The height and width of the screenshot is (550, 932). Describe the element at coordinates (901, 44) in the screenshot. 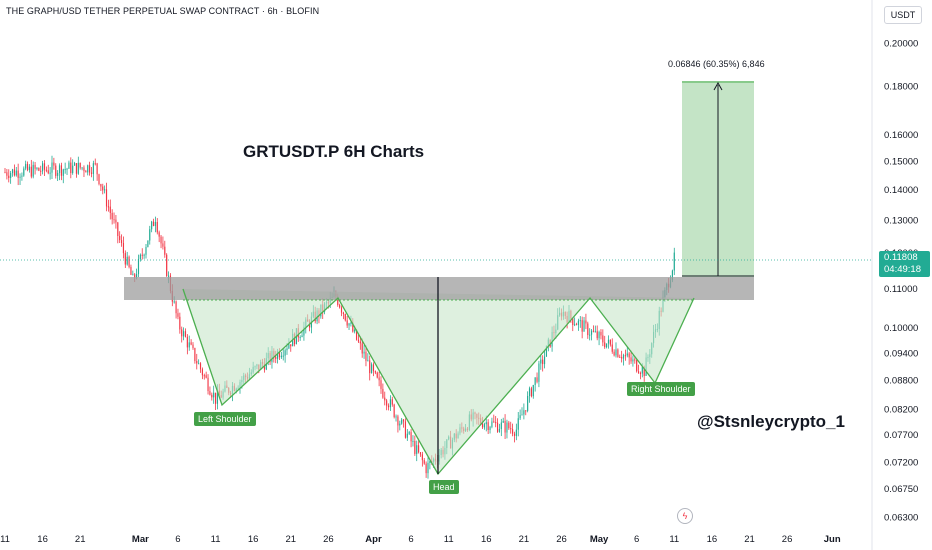

I see `y-tick-label: 0.20000` at that location.